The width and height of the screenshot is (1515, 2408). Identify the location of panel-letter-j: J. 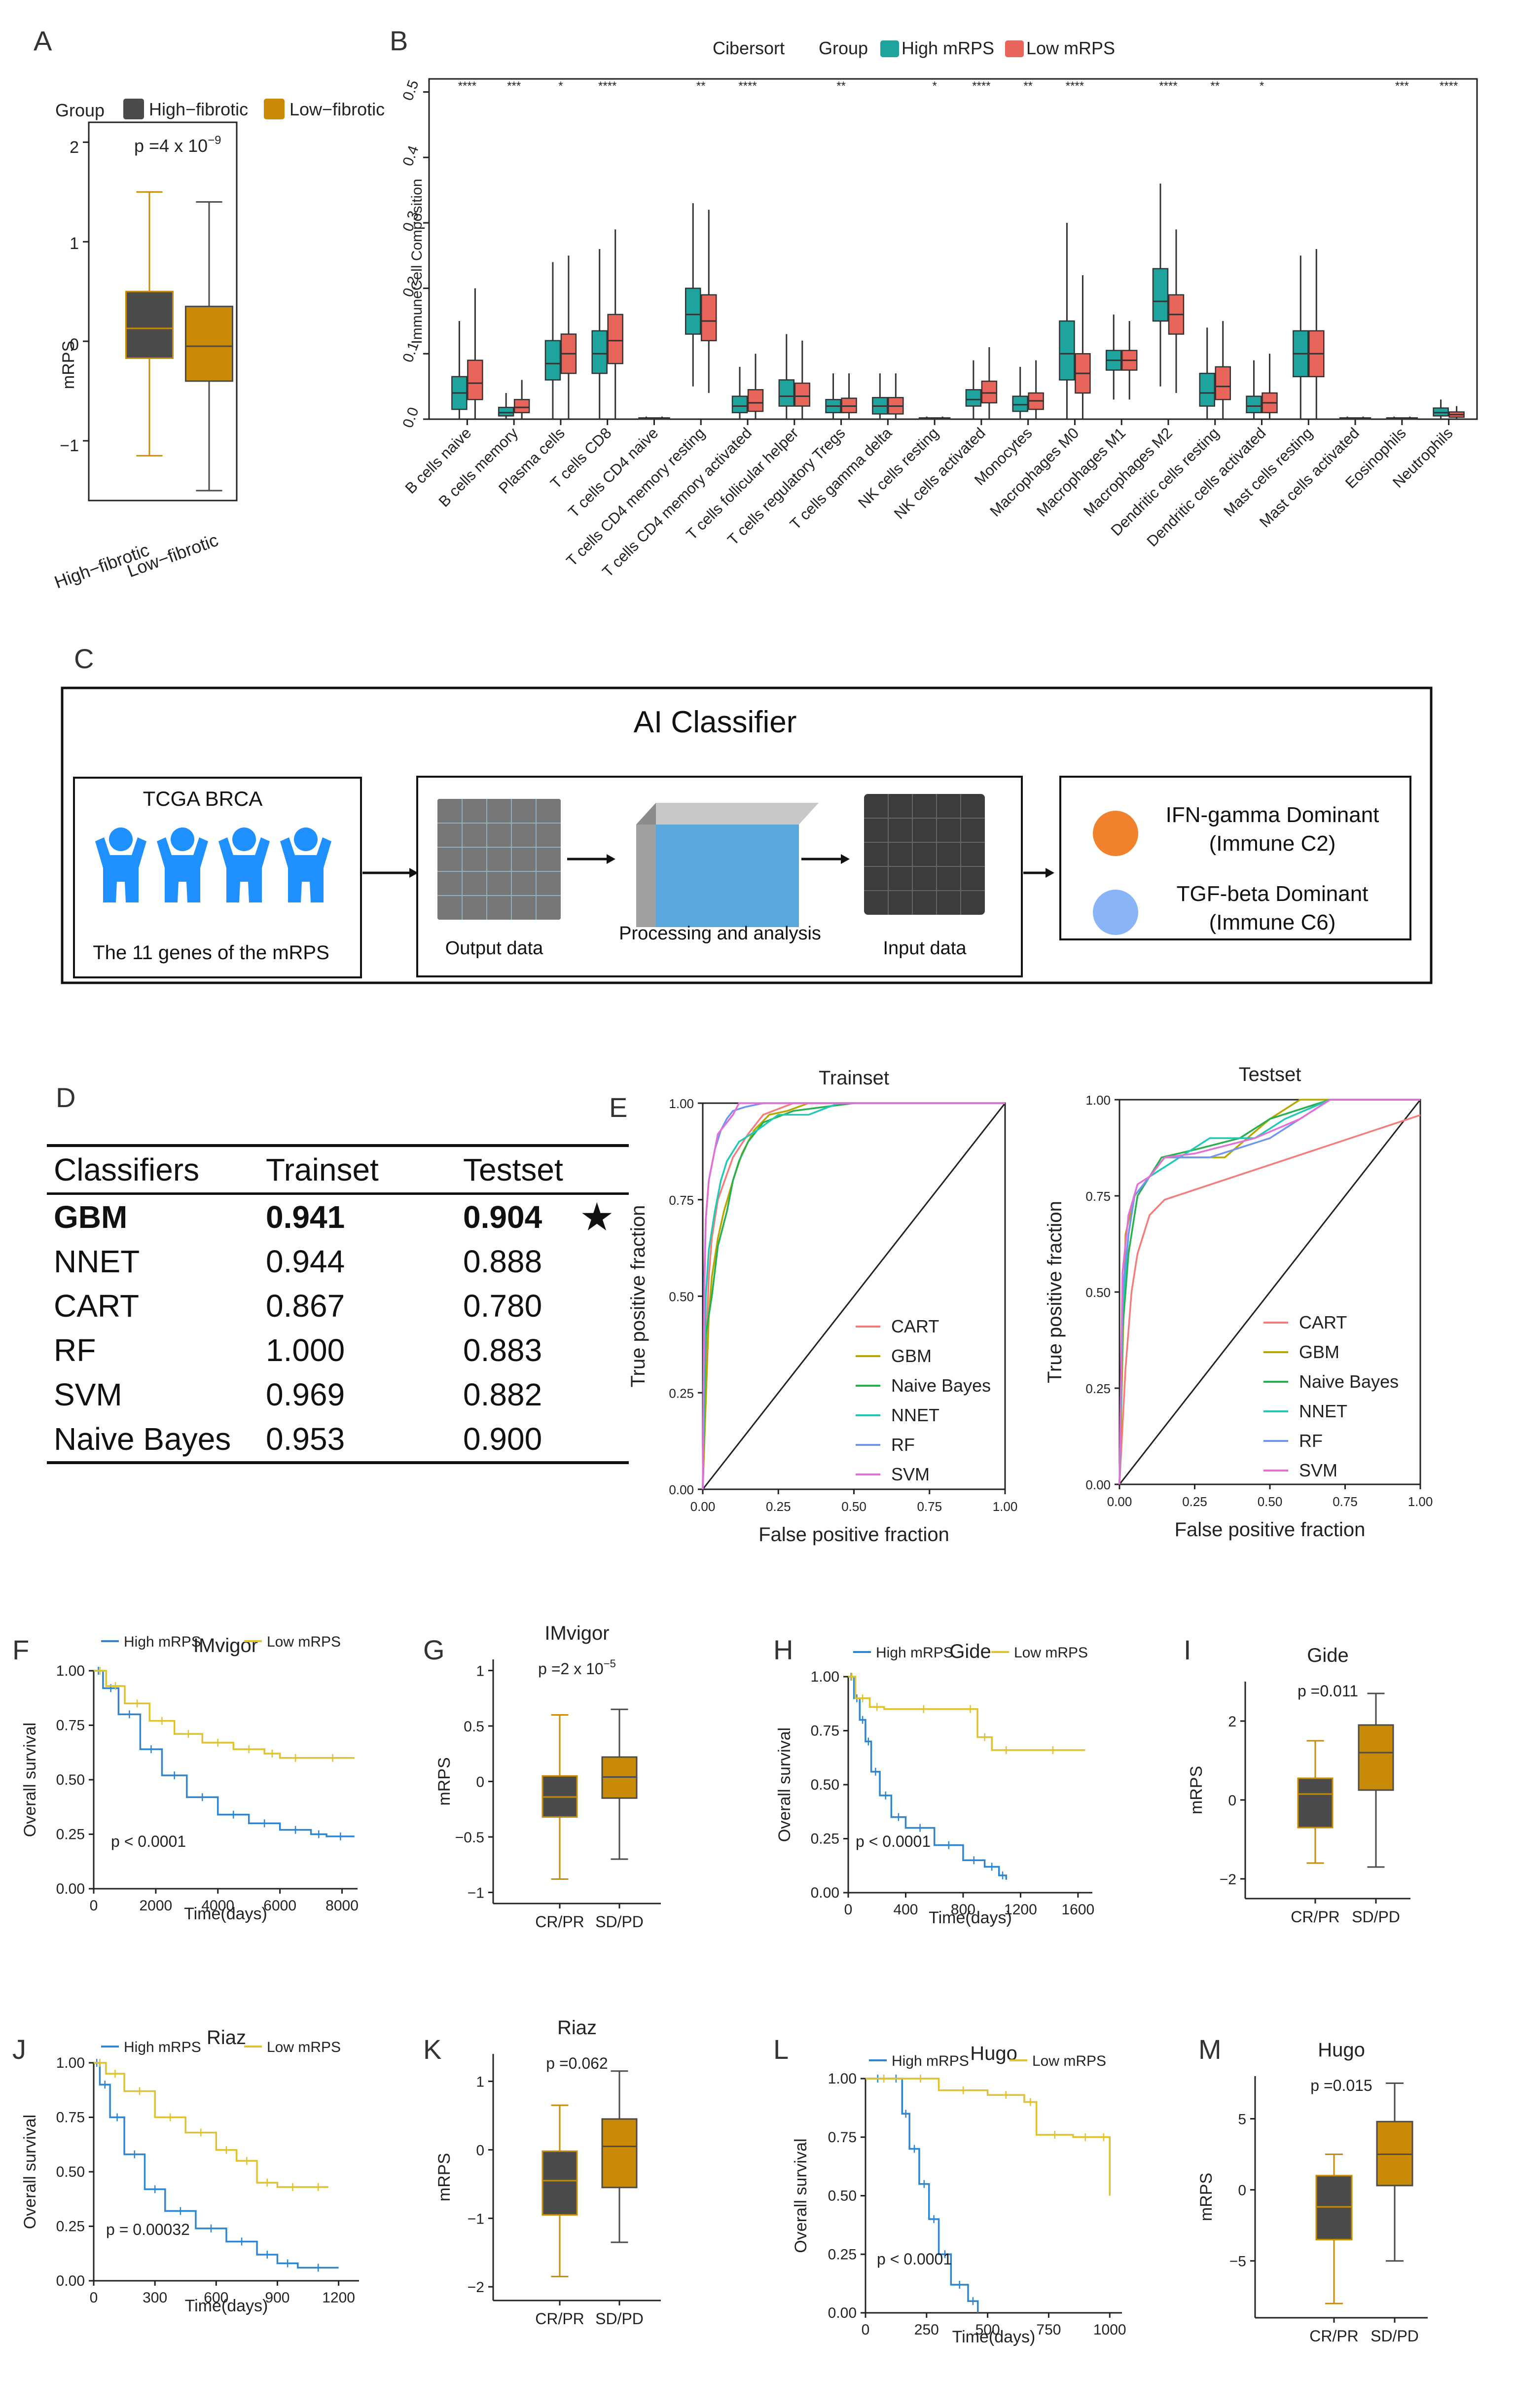
(19, 2049).